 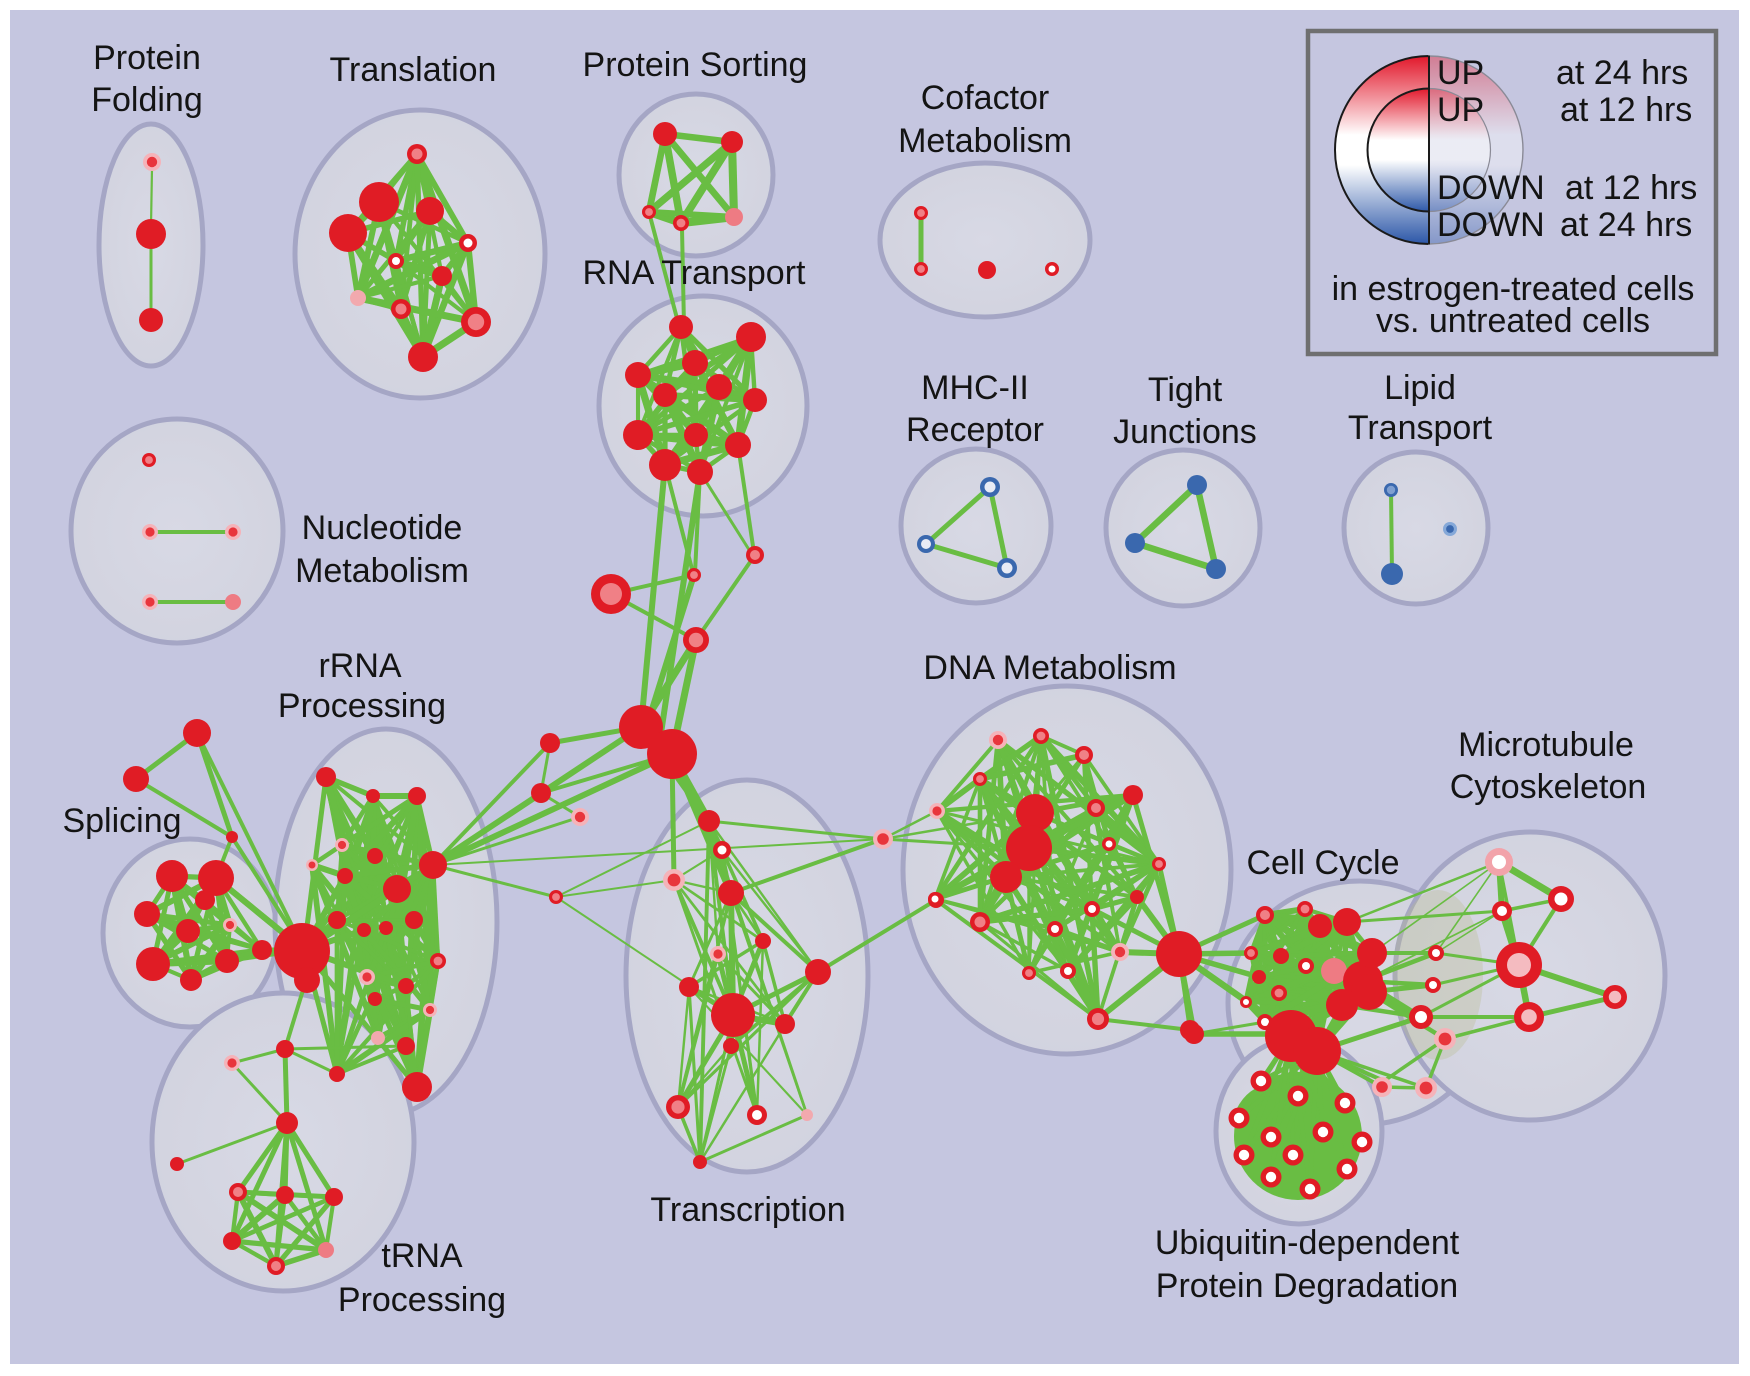 I want to click on svg-text: MHC-II, so click(x=975, y=388).